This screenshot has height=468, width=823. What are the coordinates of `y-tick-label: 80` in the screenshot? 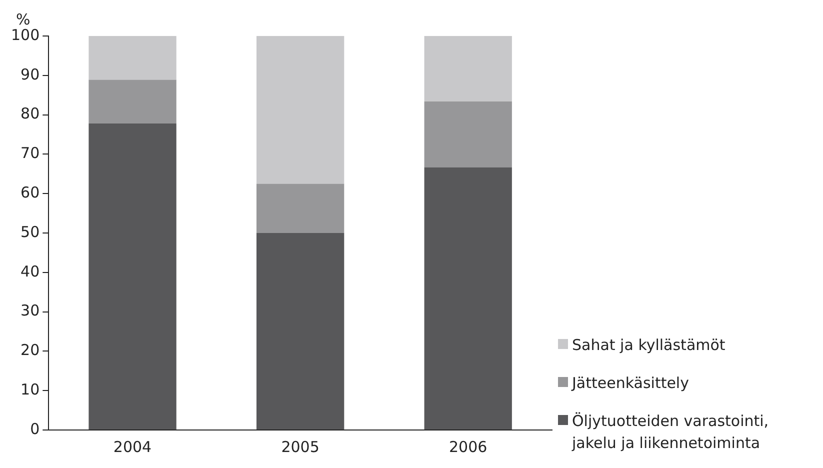 It's located at (30, 113).